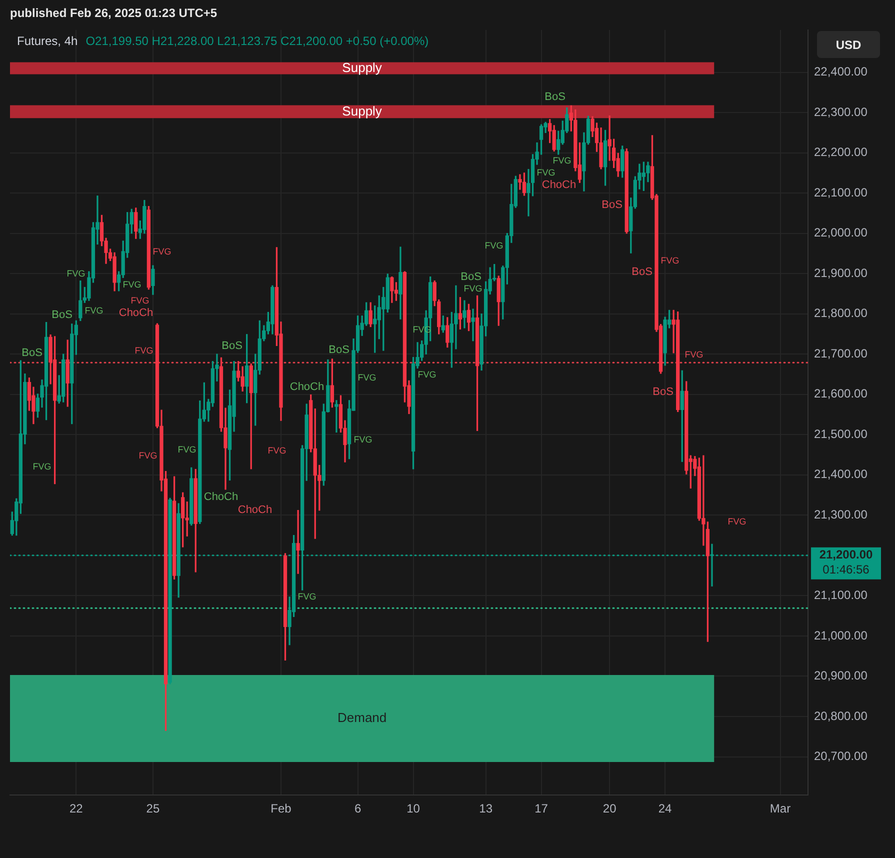 The width and height of the screenshot is (895, 858). I want to click on band-label: Demand, so click(362, 718).